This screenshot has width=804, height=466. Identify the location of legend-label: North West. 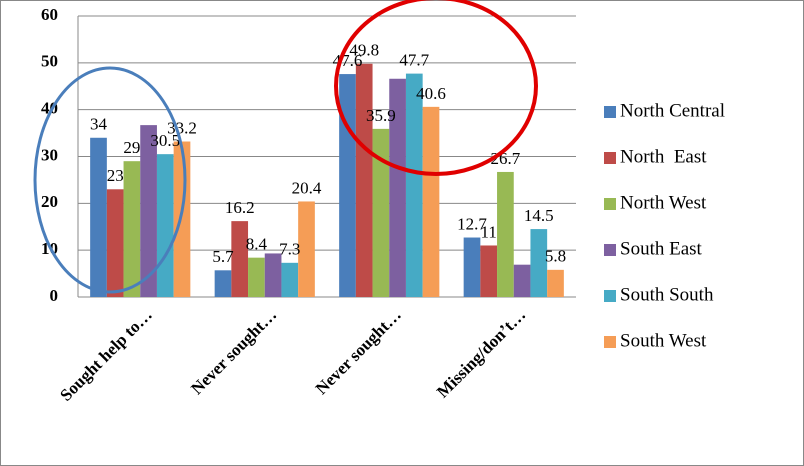
(663, 202).